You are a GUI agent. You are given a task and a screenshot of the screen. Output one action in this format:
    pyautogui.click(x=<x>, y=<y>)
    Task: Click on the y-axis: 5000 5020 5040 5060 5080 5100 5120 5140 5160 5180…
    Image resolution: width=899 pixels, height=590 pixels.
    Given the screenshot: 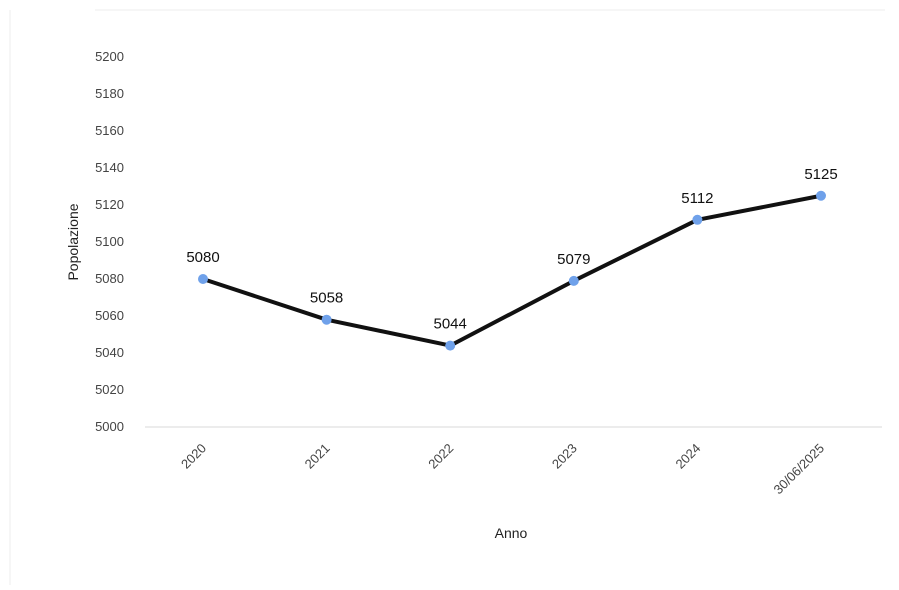 What is the action you would take?
    pyautogui.click(x=109, y=241)
    